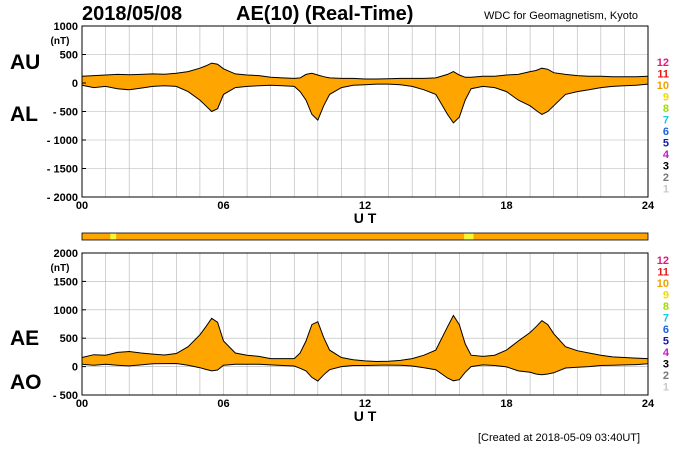 This screenshot has height=450, width=700. I want to click on y-tick-label: - 1500, so click(62, 170).